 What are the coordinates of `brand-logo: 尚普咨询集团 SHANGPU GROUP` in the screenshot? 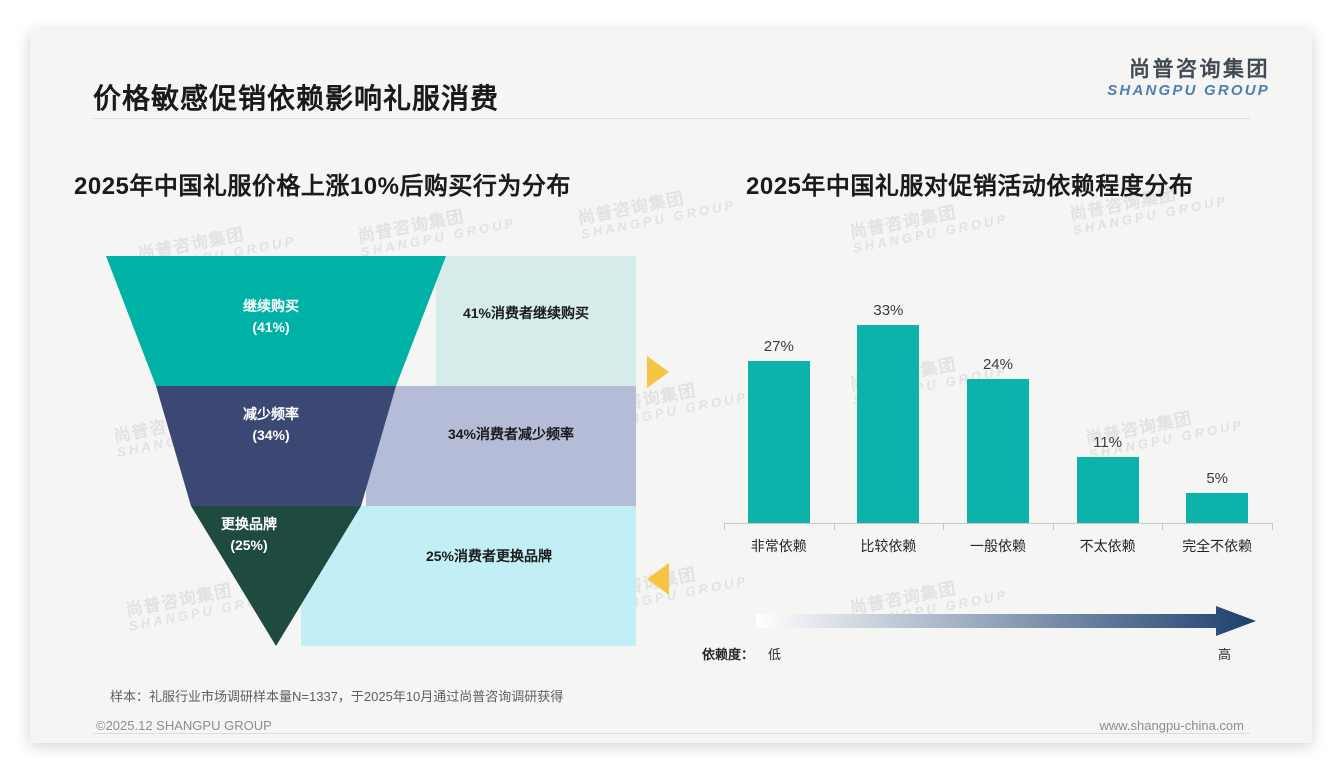 It's located at (1188, 79).